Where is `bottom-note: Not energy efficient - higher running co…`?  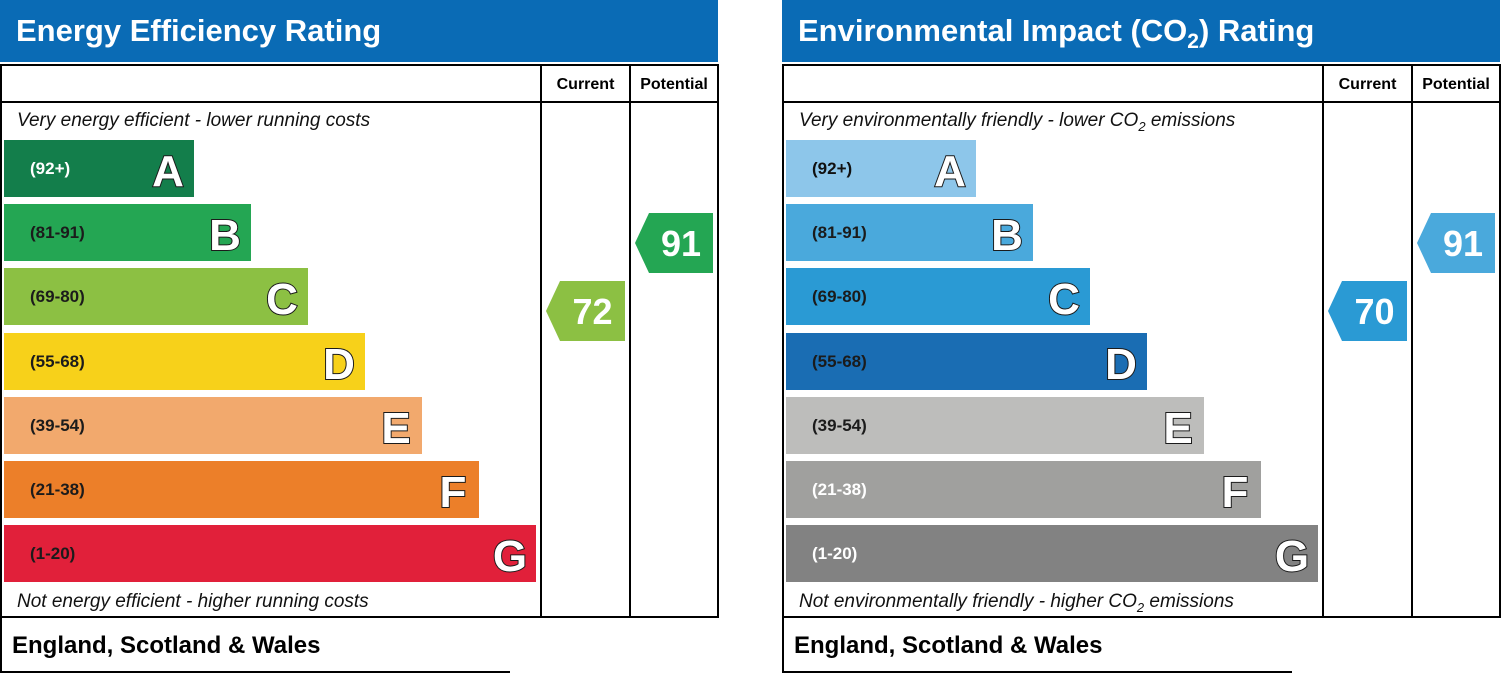 bottom-note: Not energy efficient - higher running co… is located at coordinates (193, 601).